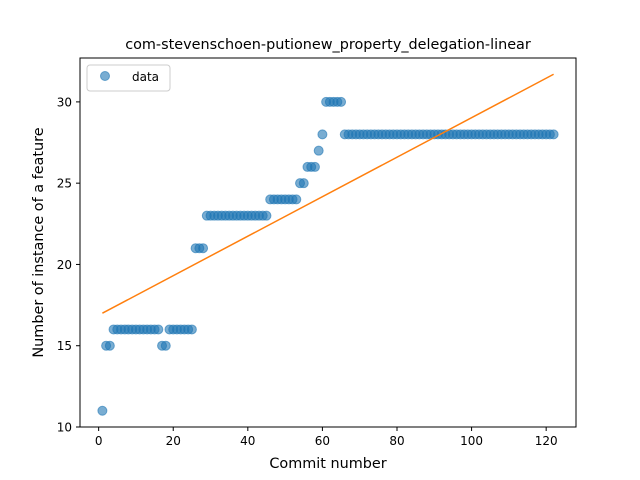  Describe the element at coordinates (327, 464) in the screenshot. I see `x-axis-label: Commit number` at that location.